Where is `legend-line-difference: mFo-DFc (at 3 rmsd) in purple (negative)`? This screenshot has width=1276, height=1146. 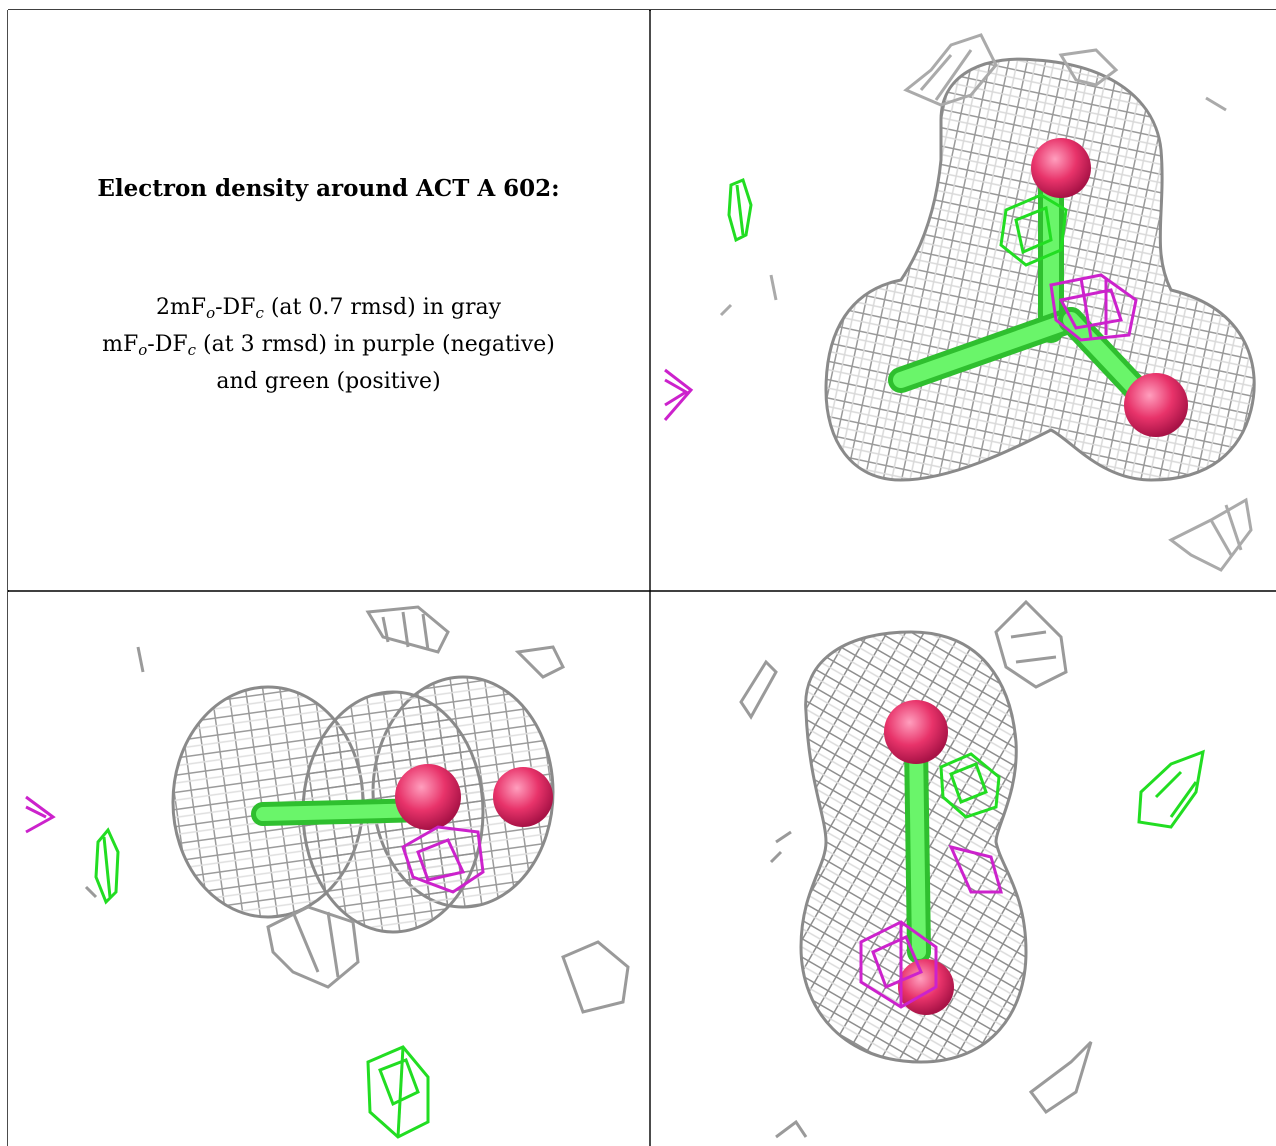 legend-line-difference: mFo-DFc (at 3 rmsd) in purple (negative) is located at coordinates (328, 347).